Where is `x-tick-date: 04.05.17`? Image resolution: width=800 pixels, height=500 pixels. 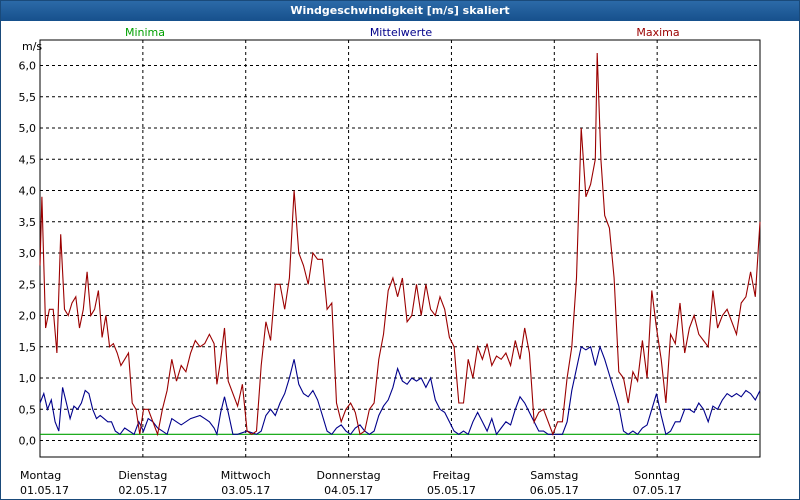 x-tick-date: 04.05.17 is located at coordinates (348, 490).